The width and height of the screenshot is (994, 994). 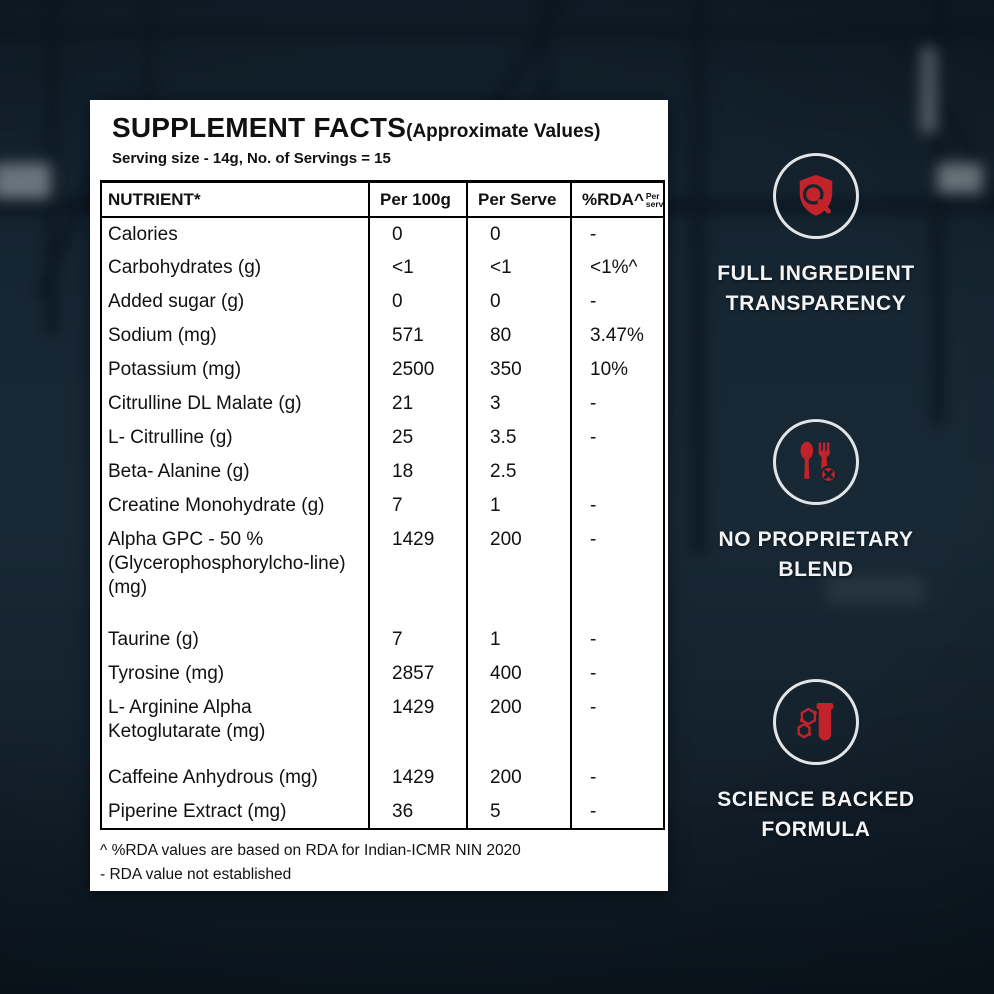 I want to click on nutrient-cell: Sodium (mg), so click(x=234, y=336).